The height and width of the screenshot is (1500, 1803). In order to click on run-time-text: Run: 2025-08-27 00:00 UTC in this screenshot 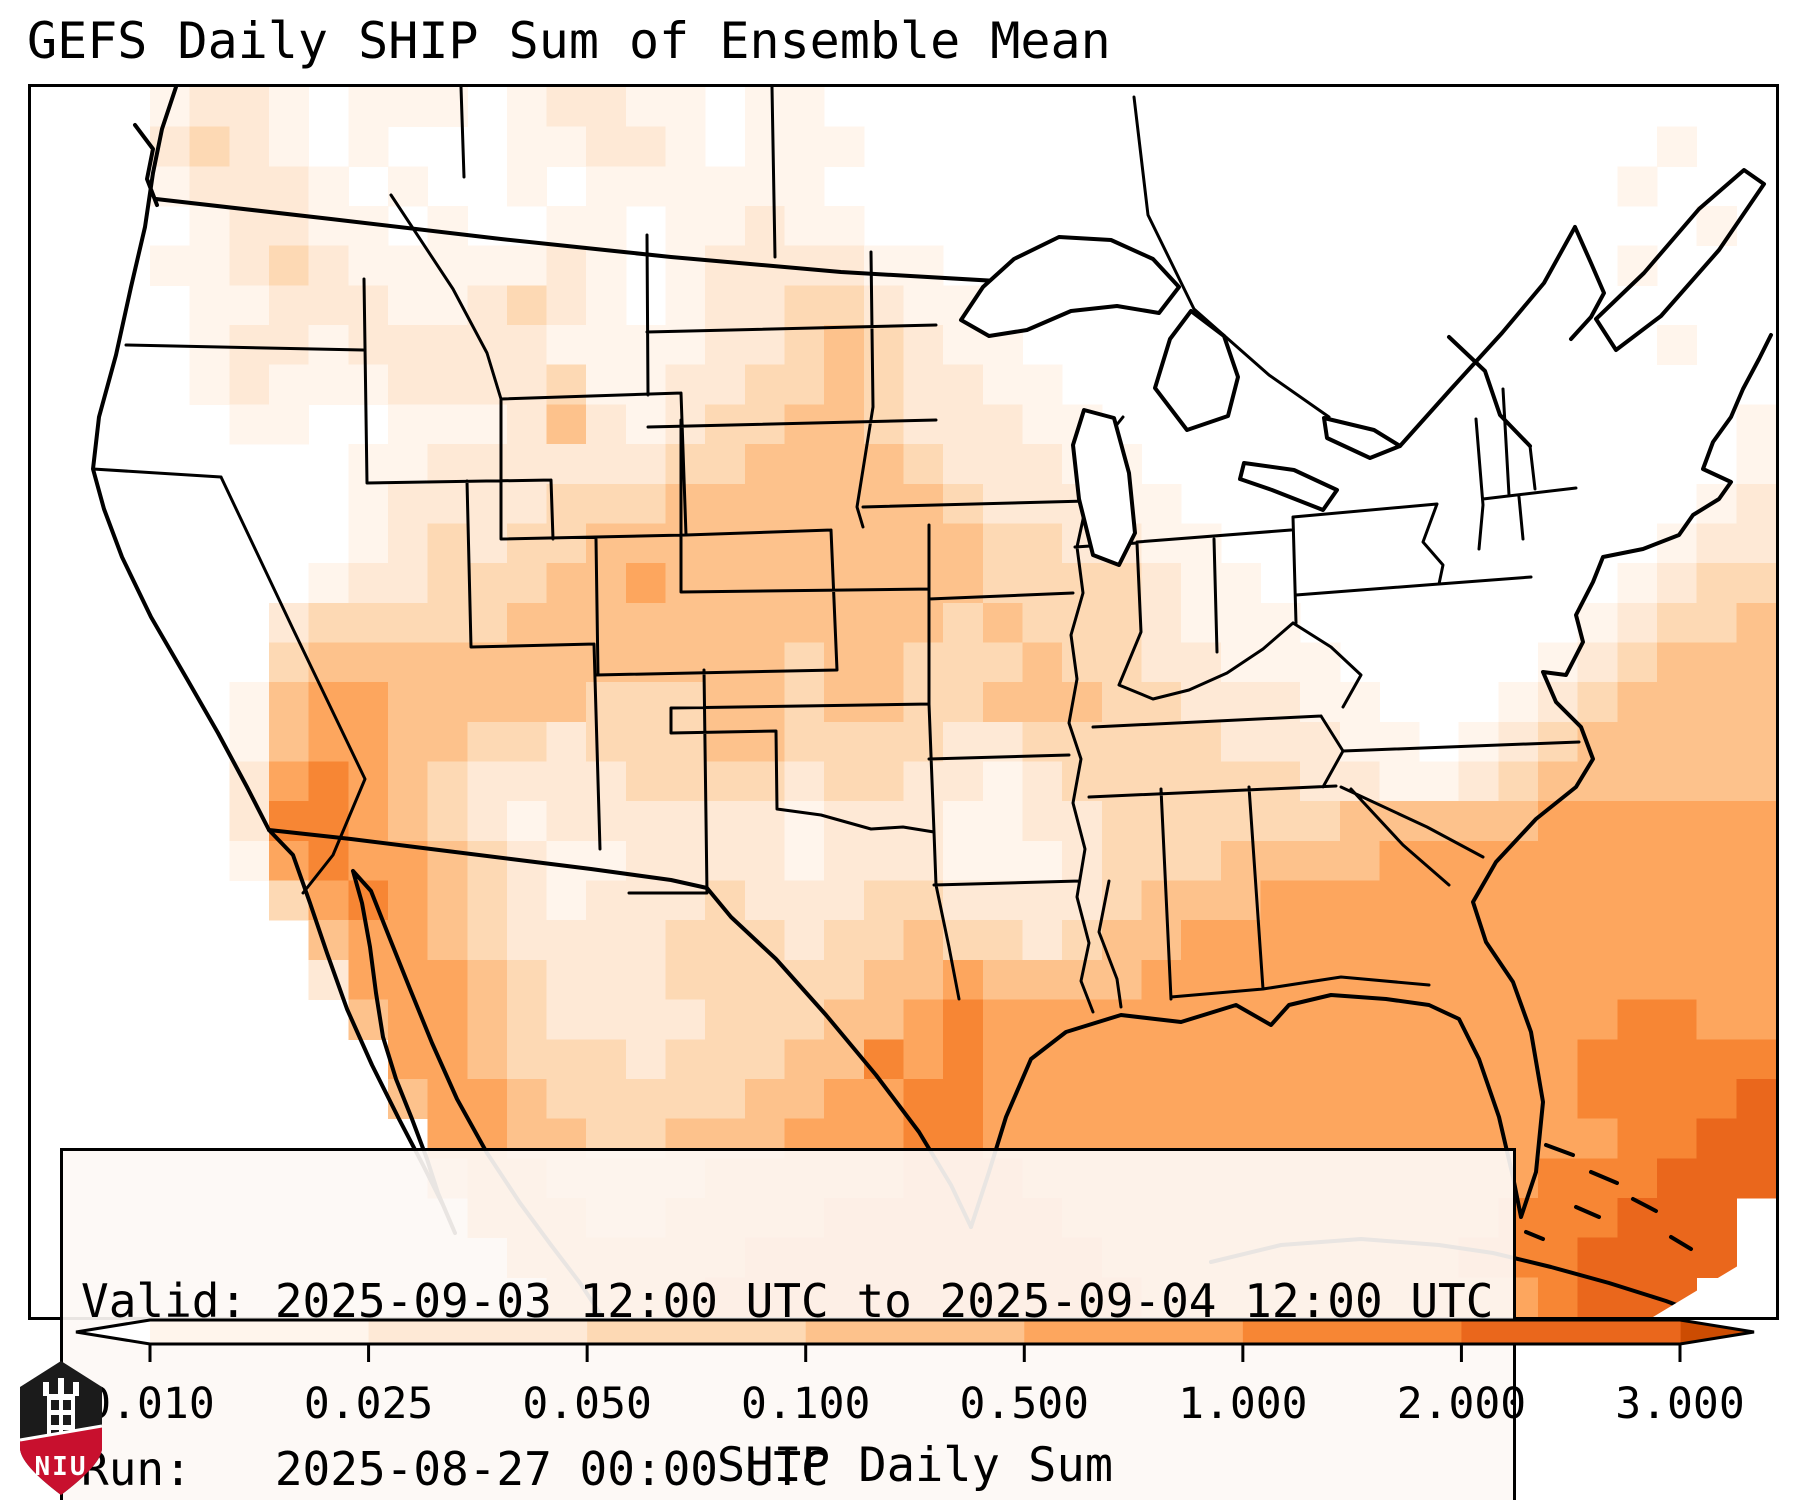, I will do `click(455, 1469)`.